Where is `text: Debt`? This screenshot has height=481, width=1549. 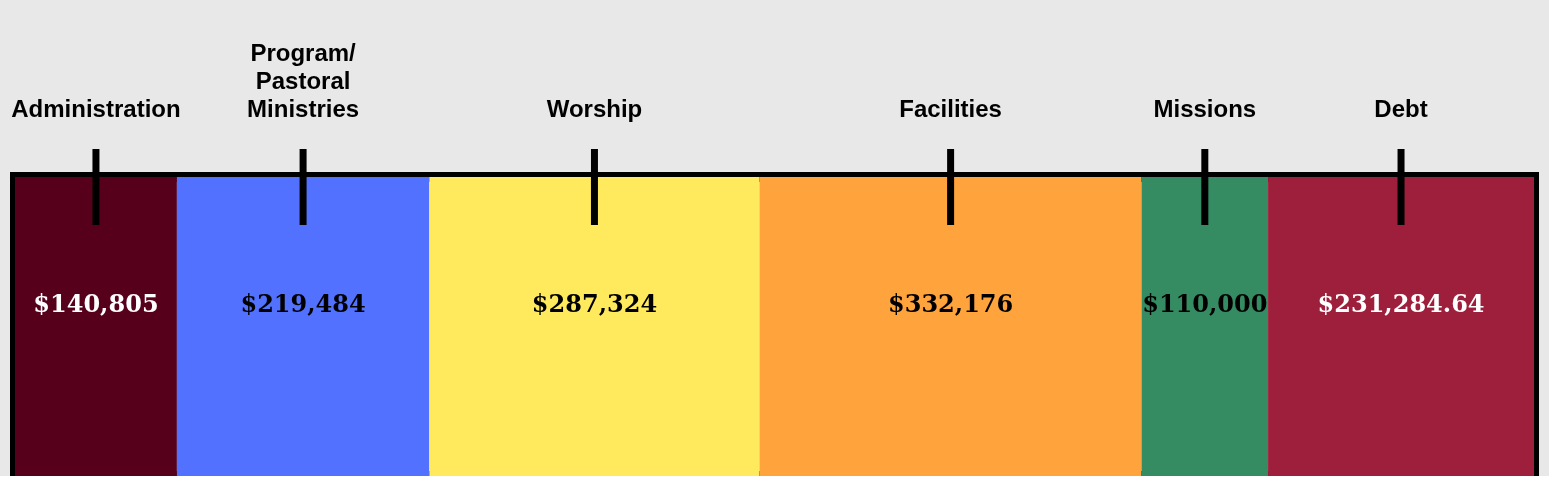
text: Debt is located at coordinates (1401, 108).